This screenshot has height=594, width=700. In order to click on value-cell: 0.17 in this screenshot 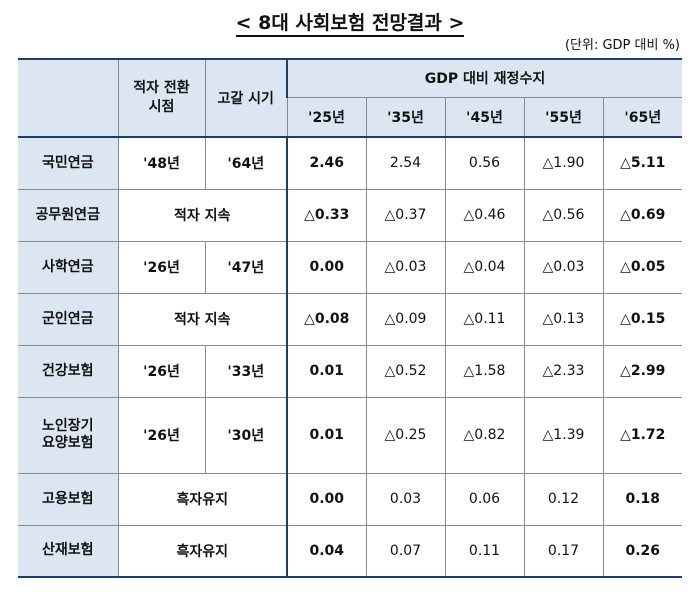, I will do `click(563, 551)`.